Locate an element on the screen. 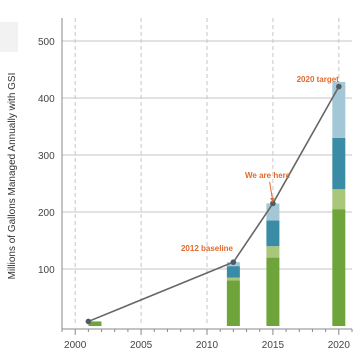 Image resolution: width=356 pixels, height=355 pixels. y-tick-label-500: 500 is located at coordinates (46, 42).